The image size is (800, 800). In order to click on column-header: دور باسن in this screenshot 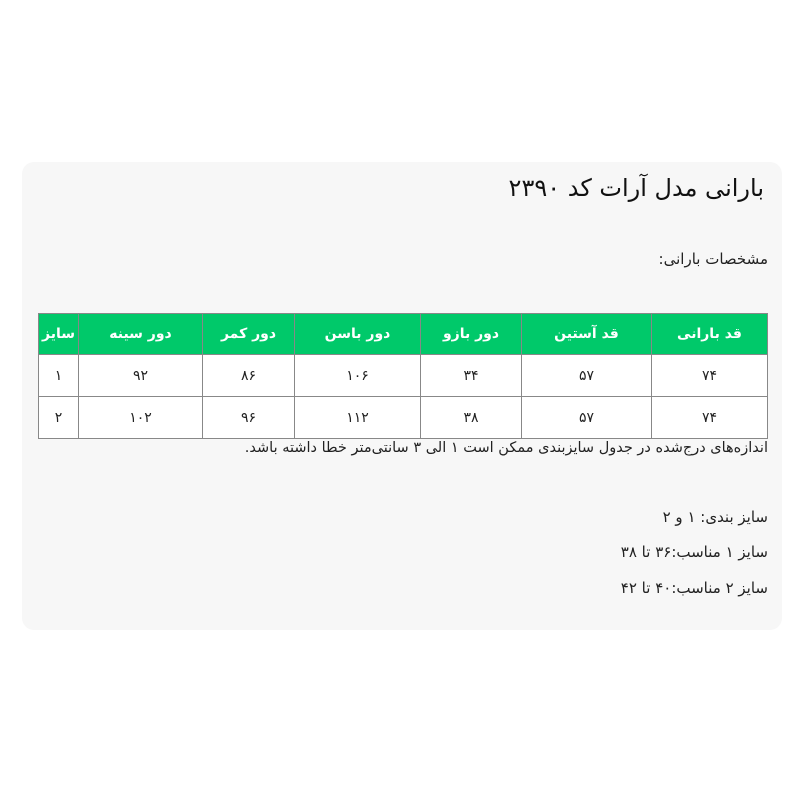, I will do `click(357, 334)`.